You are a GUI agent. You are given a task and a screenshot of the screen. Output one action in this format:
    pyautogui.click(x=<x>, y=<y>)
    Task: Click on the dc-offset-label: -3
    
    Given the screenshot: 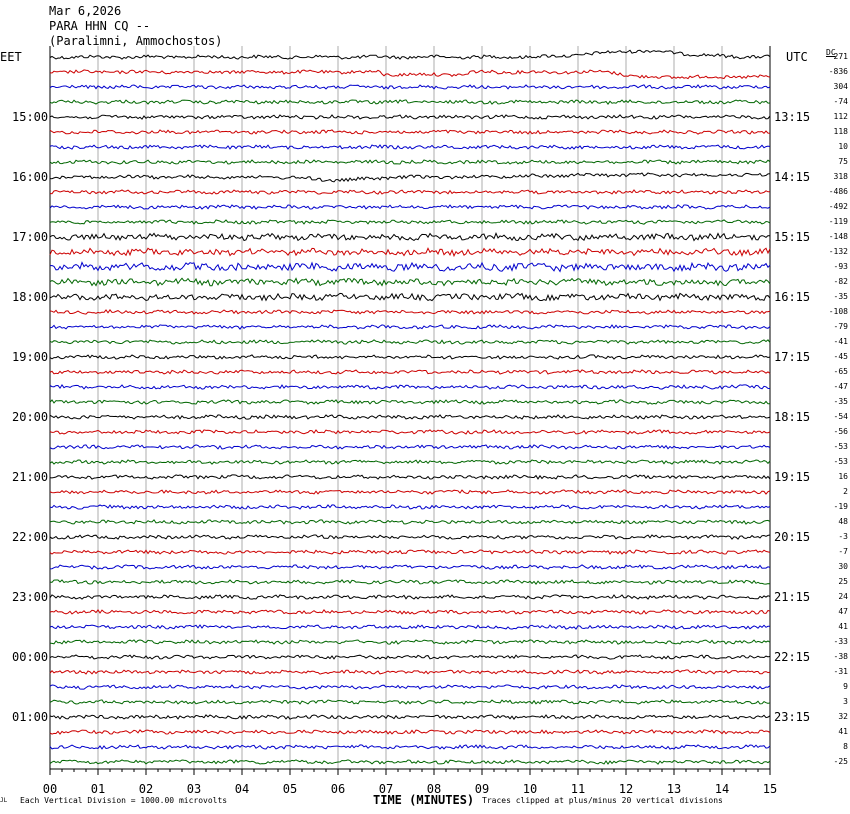 What is the action you would take?
    pyautogui.click(x=843, y=536)
    